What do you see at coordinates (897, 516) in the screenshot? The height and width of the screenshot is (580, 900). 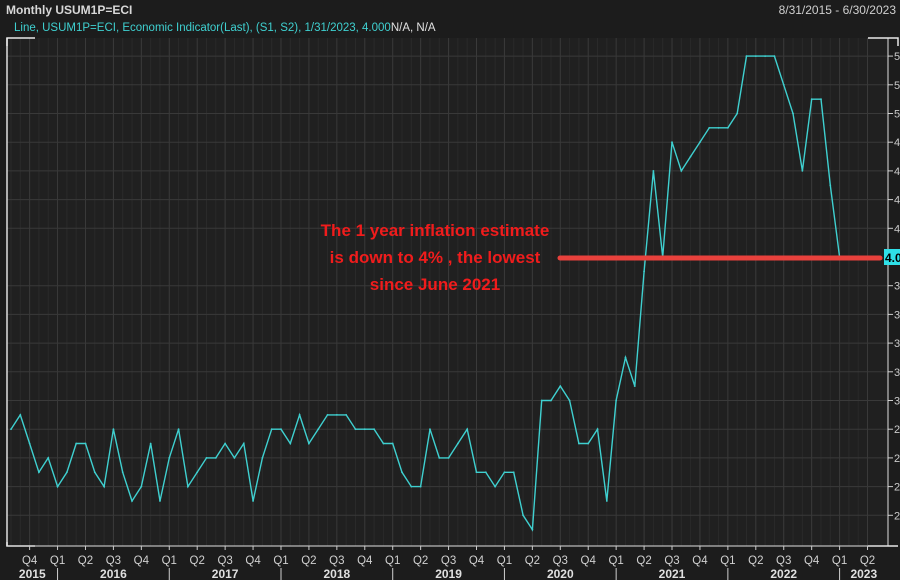 I see `y-tick-label: 2.20` at bounding box center [897, 516].